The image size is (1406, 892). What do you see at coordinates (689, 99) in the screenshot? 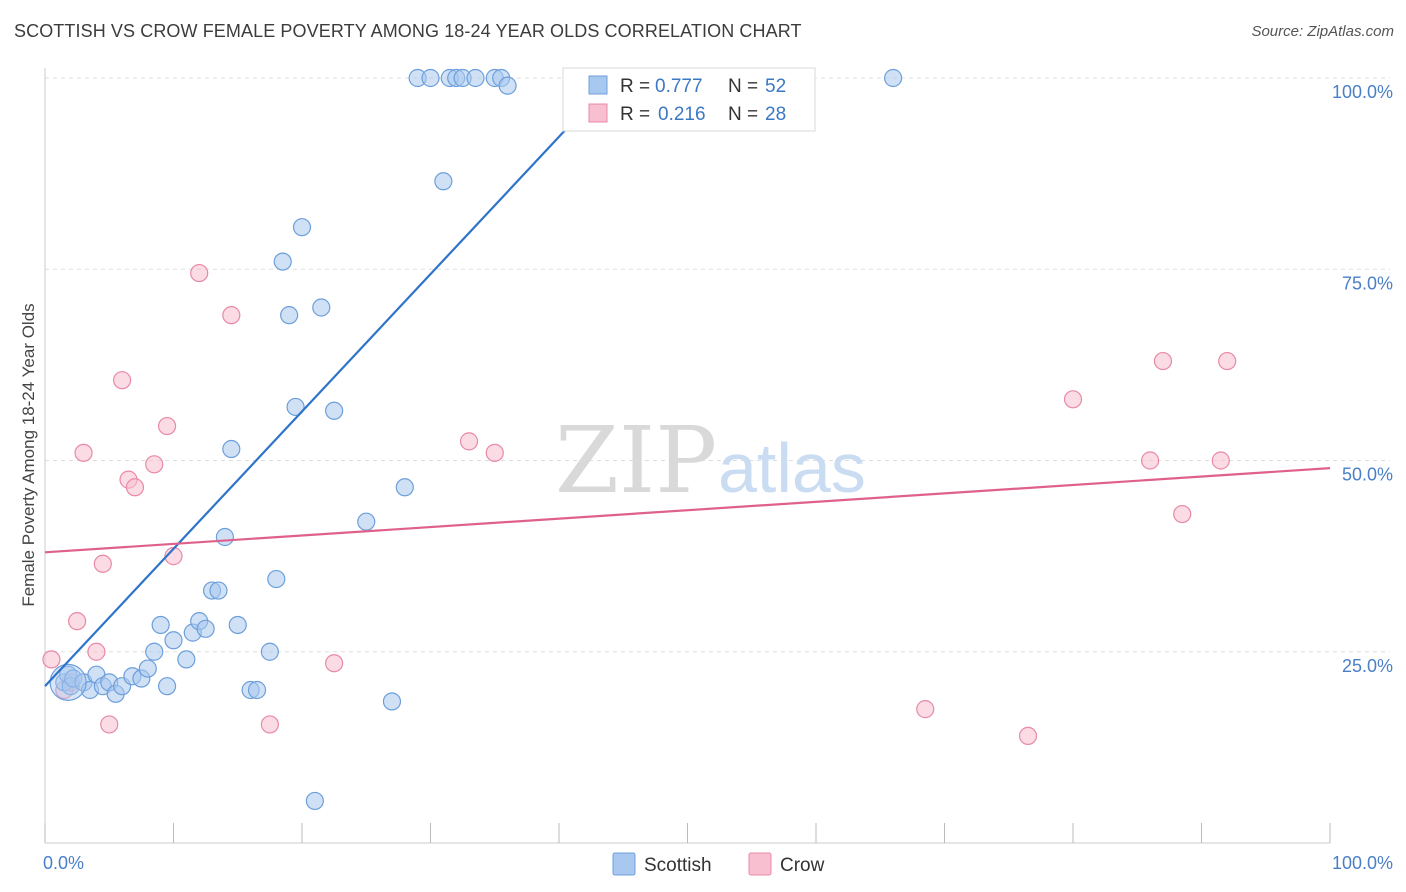
I see `stats-legend: R = 0.777 N = 52 R = 0.216 N = 28` at bounding box center [689, 99].